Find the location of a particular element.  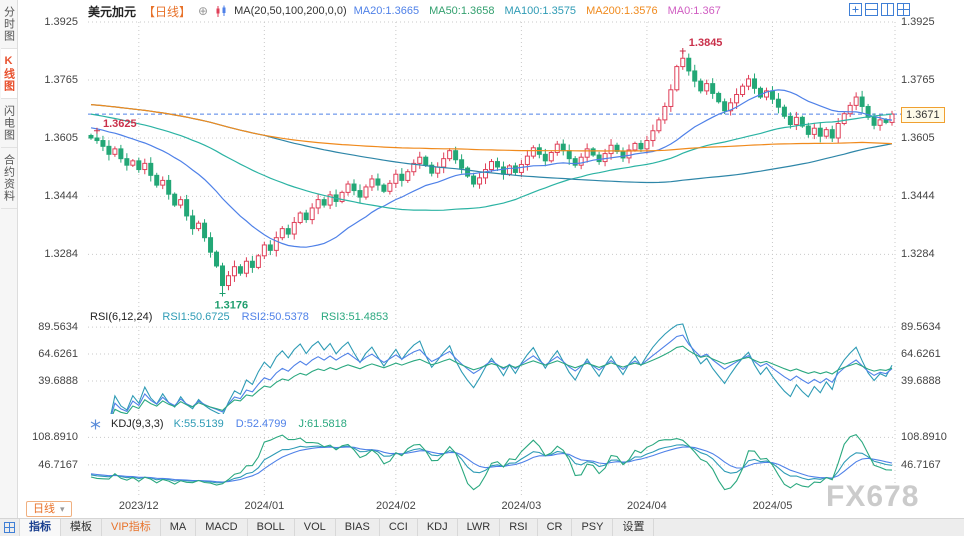

period-tag: 【日线】 is located at coordinates (167, 11).